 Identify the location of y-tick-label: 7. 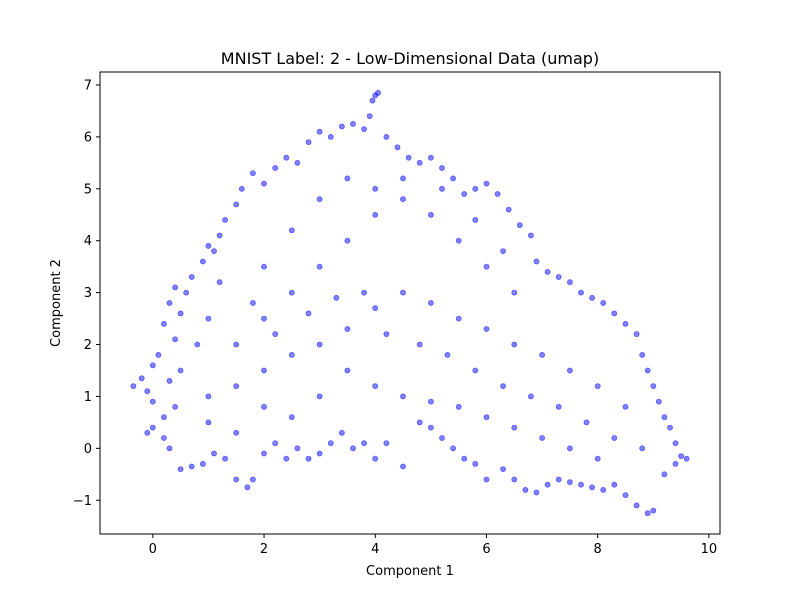
(88, 85).